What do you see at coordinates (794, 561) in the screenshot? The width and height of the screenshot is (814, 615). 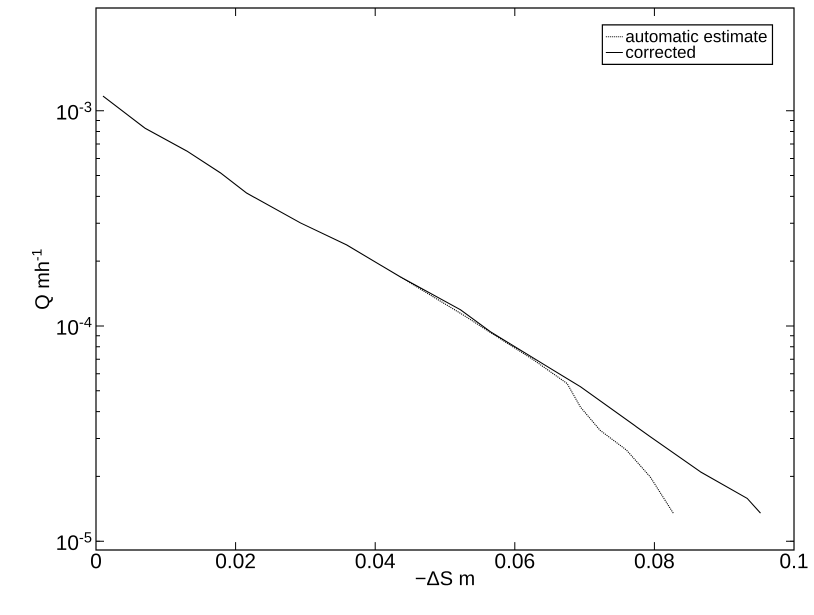 I see `x-tick-label: 0.1` at bounding box center [794, 561].